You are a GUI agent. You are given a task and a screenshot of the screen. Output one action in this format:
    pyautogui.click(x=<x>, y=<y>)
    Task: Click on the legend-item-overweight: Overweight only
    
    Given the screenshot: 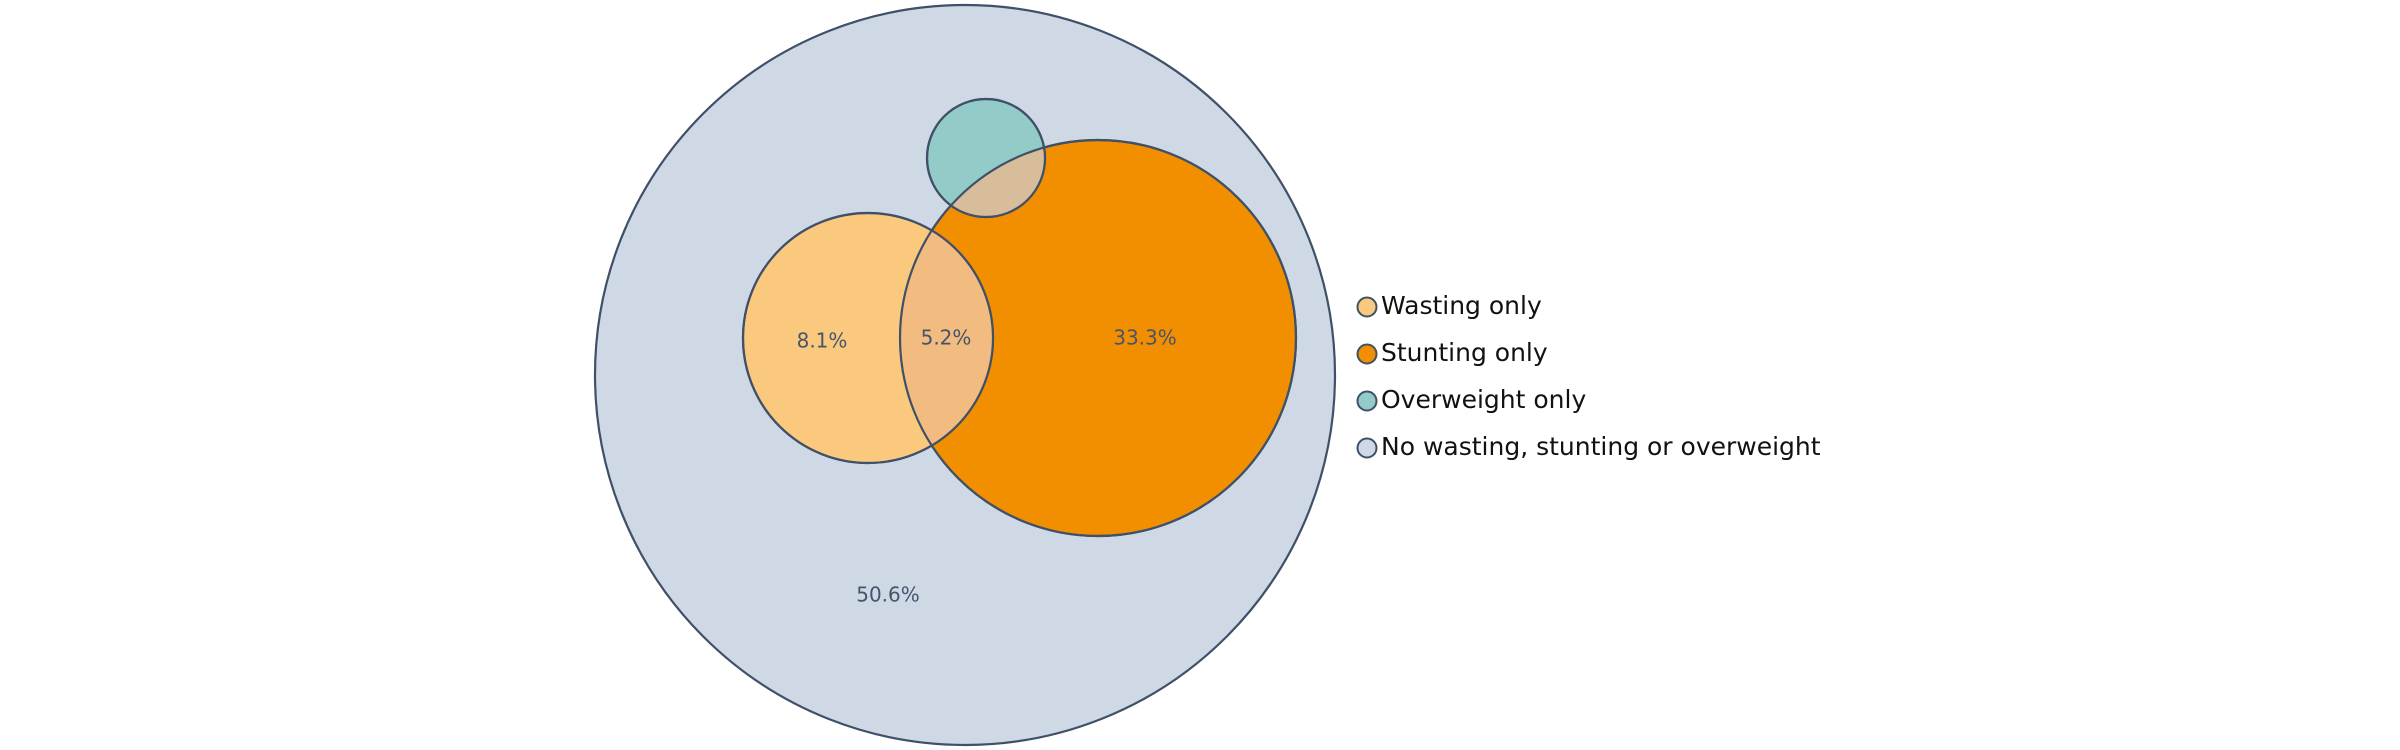 What is the action you would take?
    pyautogui.click(x=1471, y=399)
    